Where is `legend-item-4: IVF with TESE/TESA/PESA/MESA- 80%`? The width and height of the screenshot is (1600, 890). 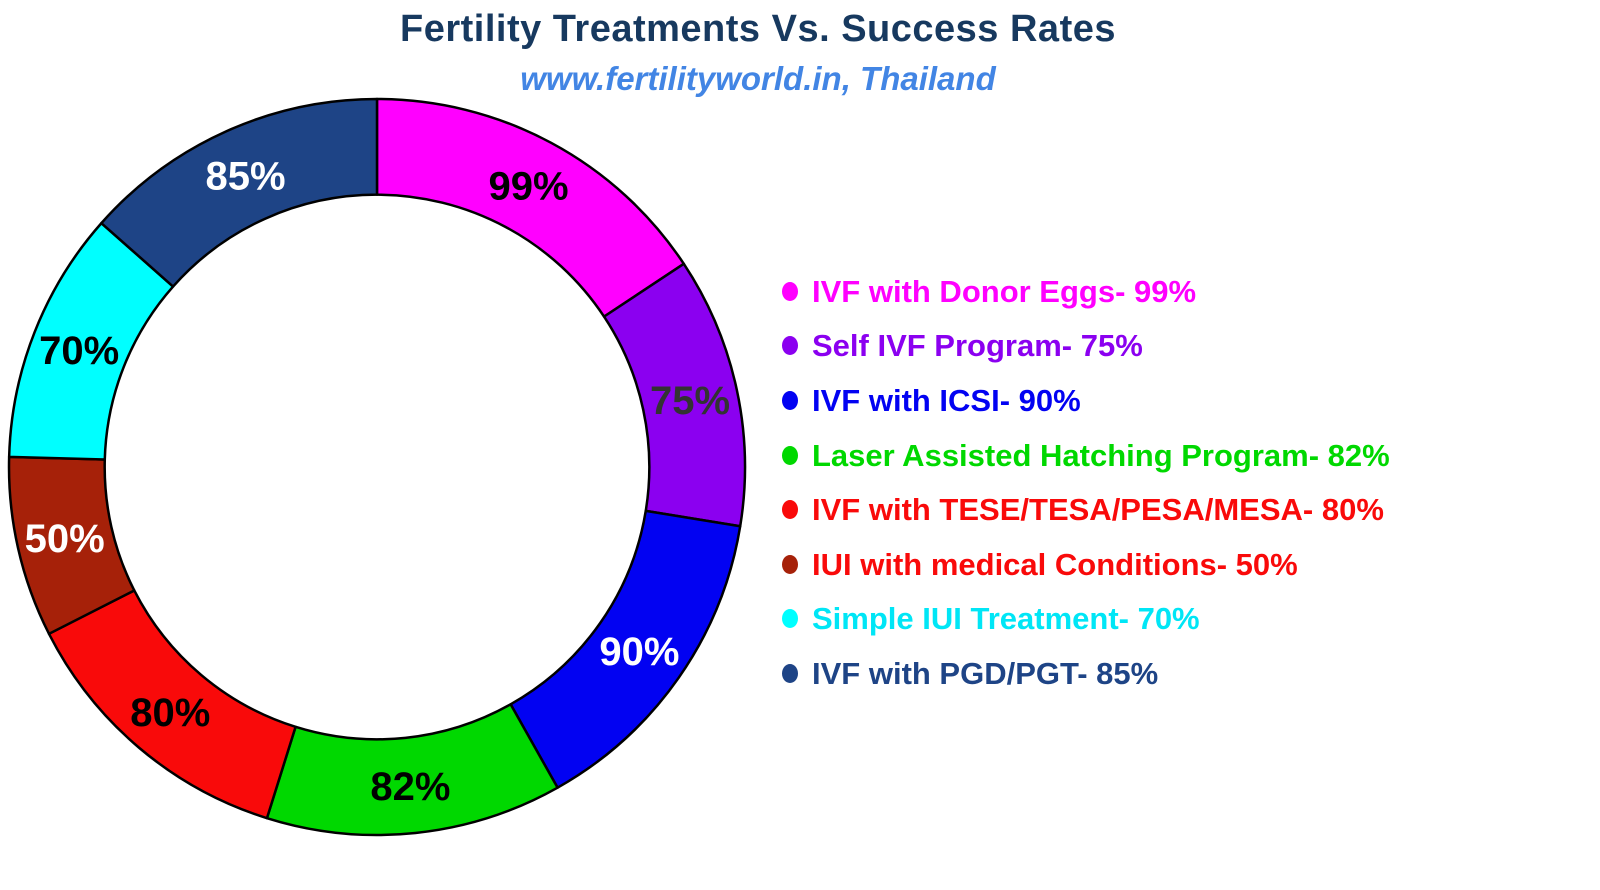 legend-item-4: IVF with TESE/TESA/PESA/MESA- 80% is located at coordinates (1086, 509).